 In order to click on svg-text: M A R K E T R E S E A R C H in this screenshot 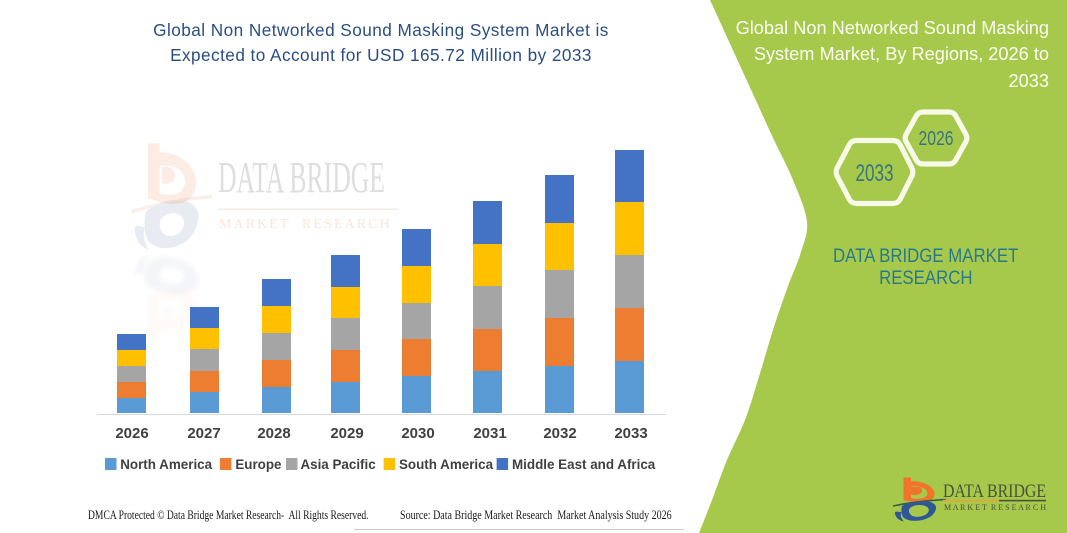, I will do `click(995, 507)`.